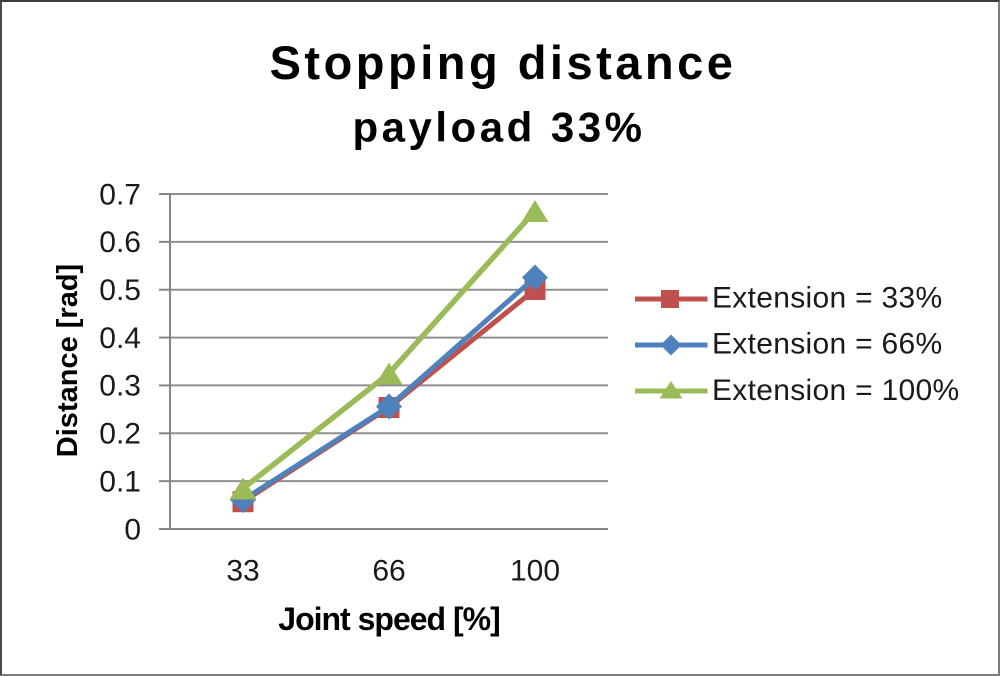  Describe the element at coordinates (132, 529) in the screenshot. I see `svg-text: 0` at that location.